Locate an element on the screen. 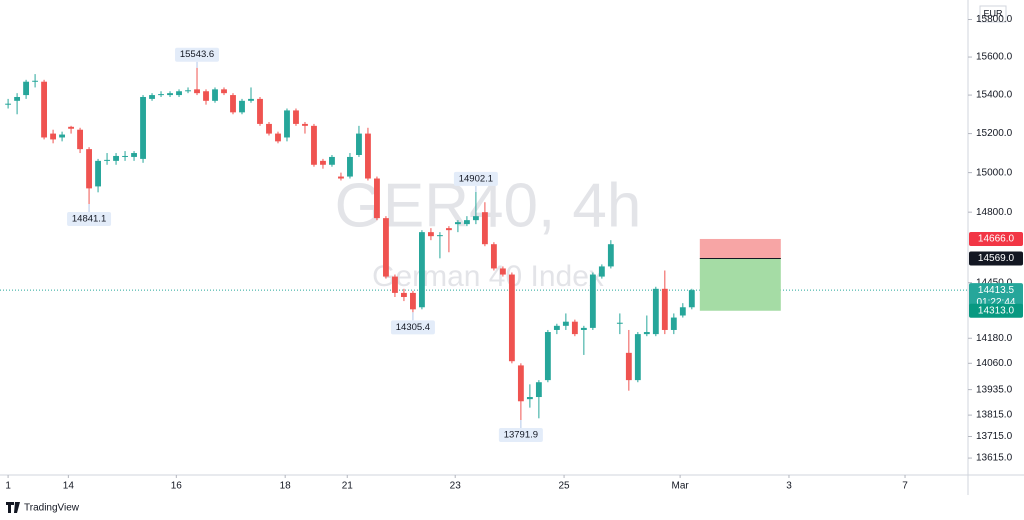 This screenshot has height=520, width=1024. currency-box is located at coordinates (993, 14).